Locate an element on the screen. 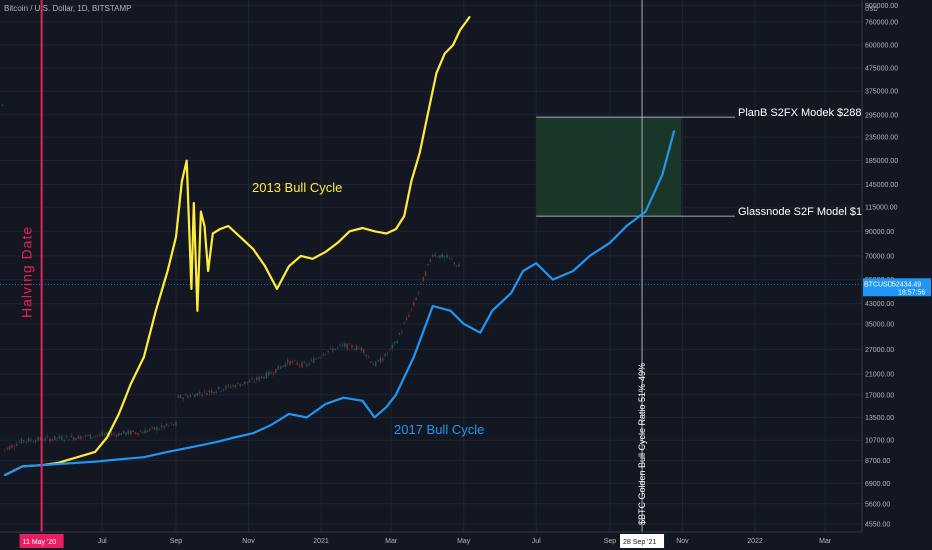  time-tick-label: May is located at coordinates (464, 541).